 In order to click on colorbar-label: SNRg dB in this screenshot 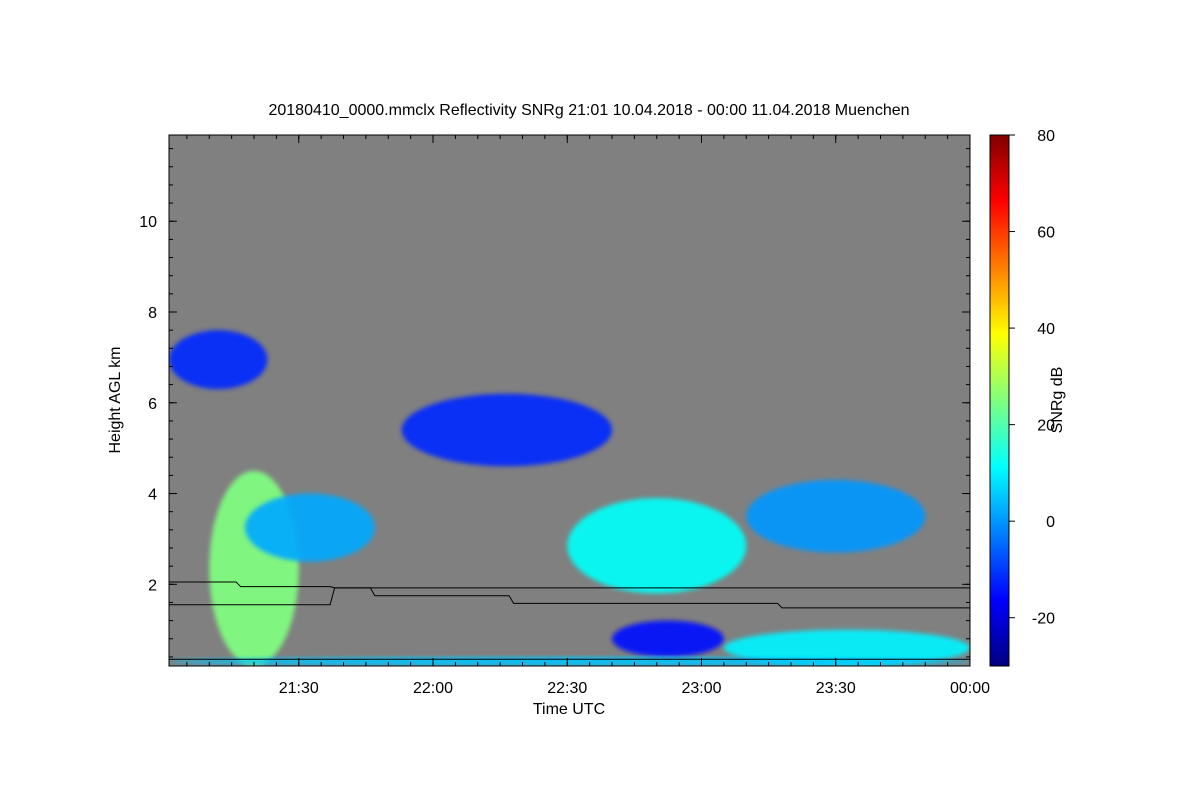, I will do `click(1057, 400)`.